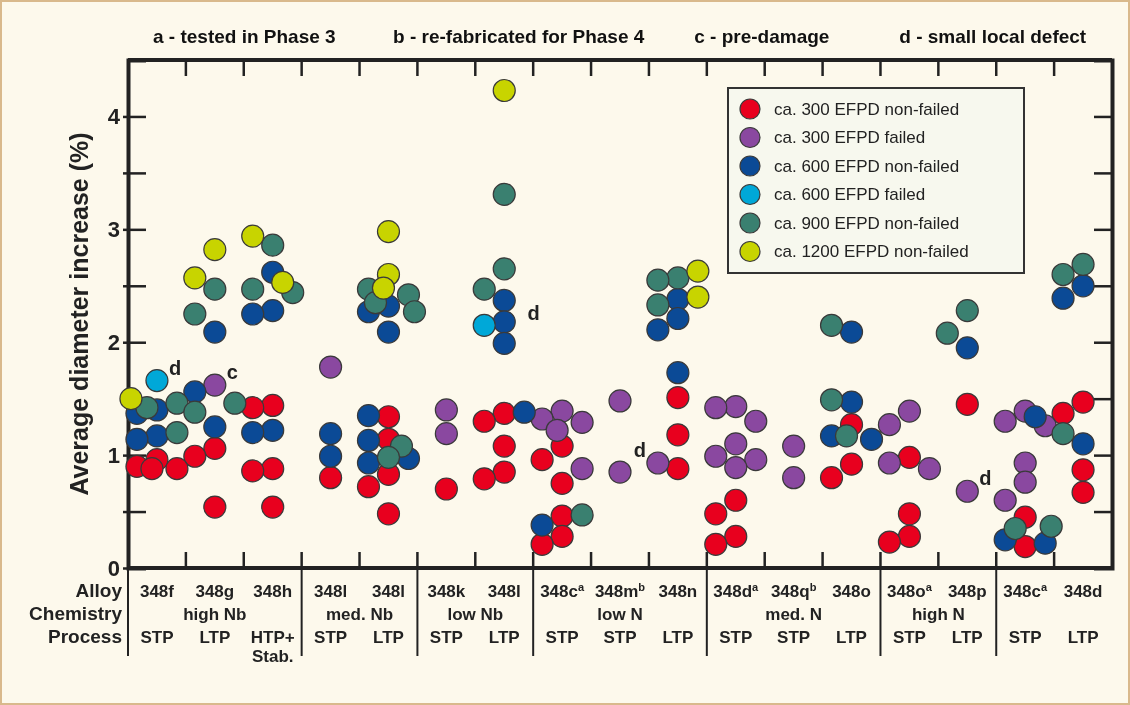  I want to click on y-tick-label: 4, so click(114, 116).